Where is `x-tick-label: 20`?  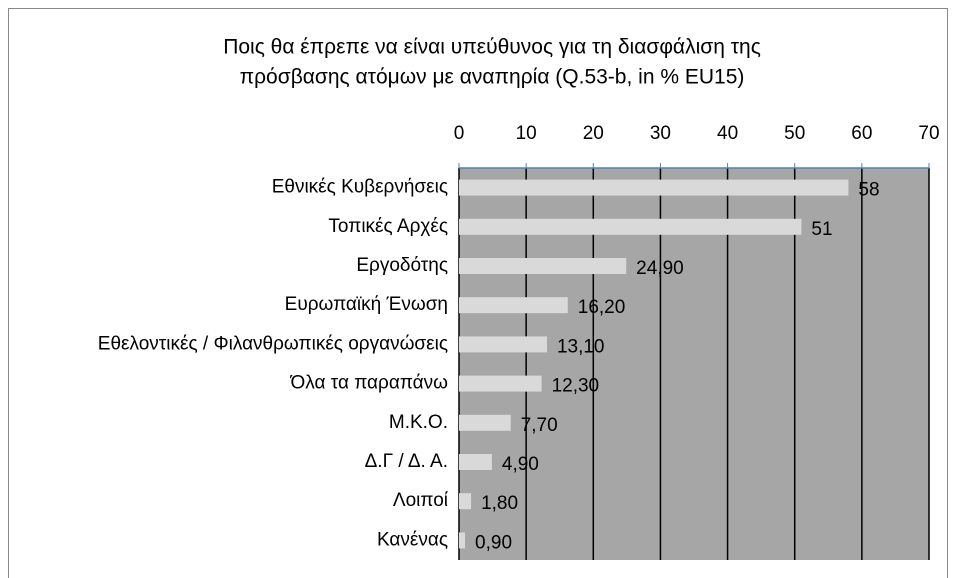
x-tick-label: 20 is located at coordinates (593, 133).